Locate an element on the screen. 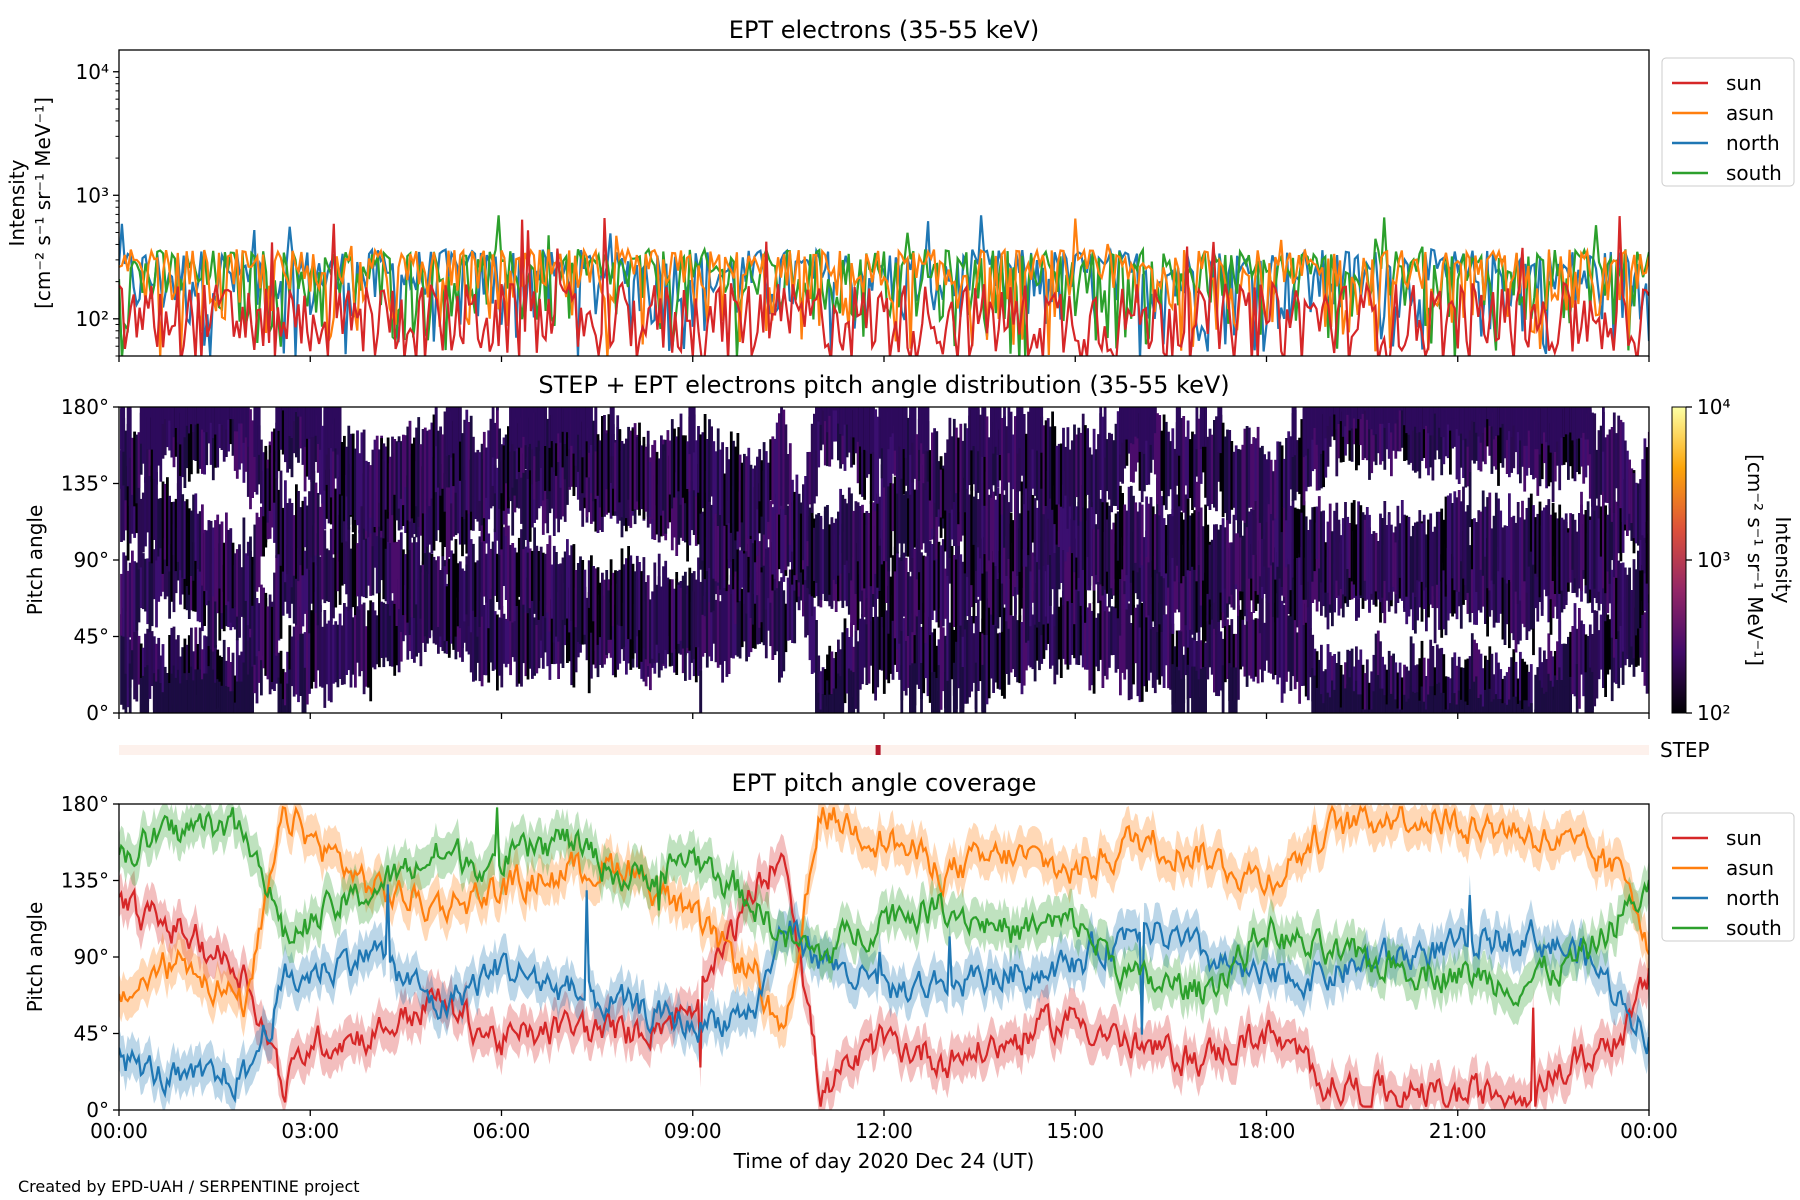  panel3-legend-box is located at coordinates (1728, 877).